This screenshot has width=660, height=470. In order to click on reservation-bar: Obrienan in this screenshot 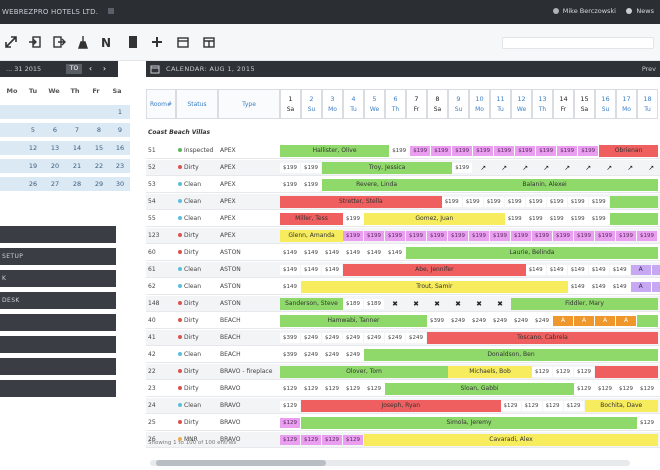, I will do `click(628, 151)`.